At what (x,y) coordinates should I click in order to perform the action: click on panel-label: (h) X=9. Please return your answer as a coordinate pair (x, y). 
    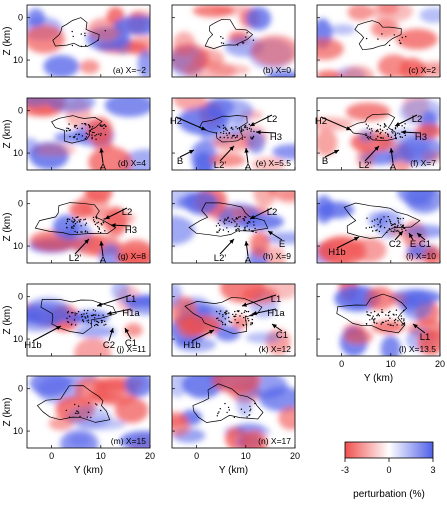
    Looking at the image, I should click on (277, 256).